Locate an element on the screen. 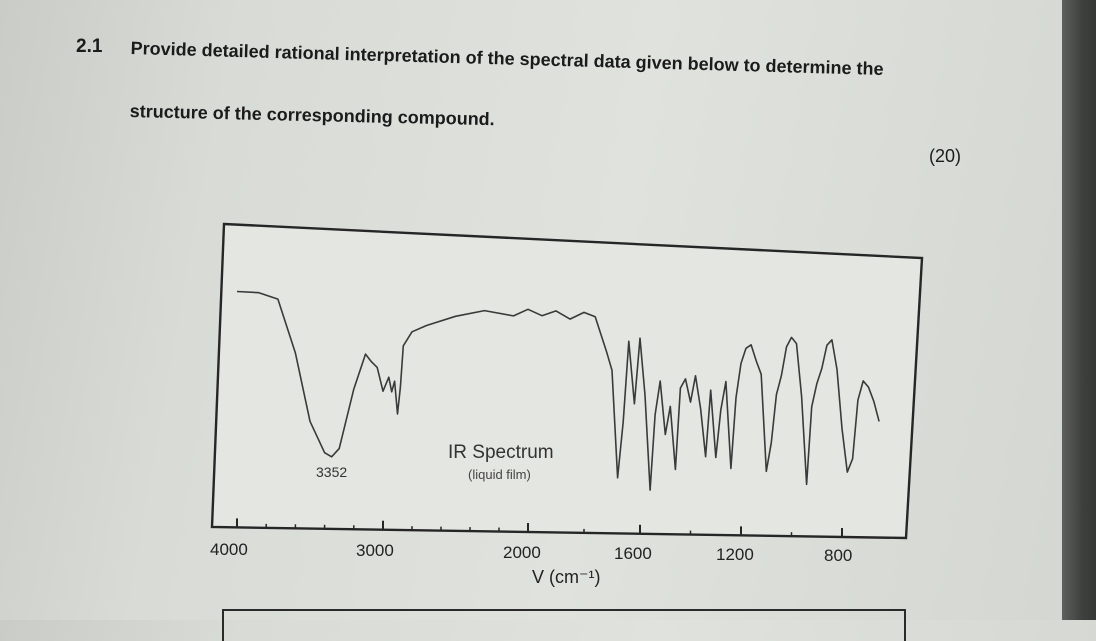 Image resolution: width=1096 pixels, height=641 pixels. x-tick-label-2000: 2000 is located at coordinates (522, 552).